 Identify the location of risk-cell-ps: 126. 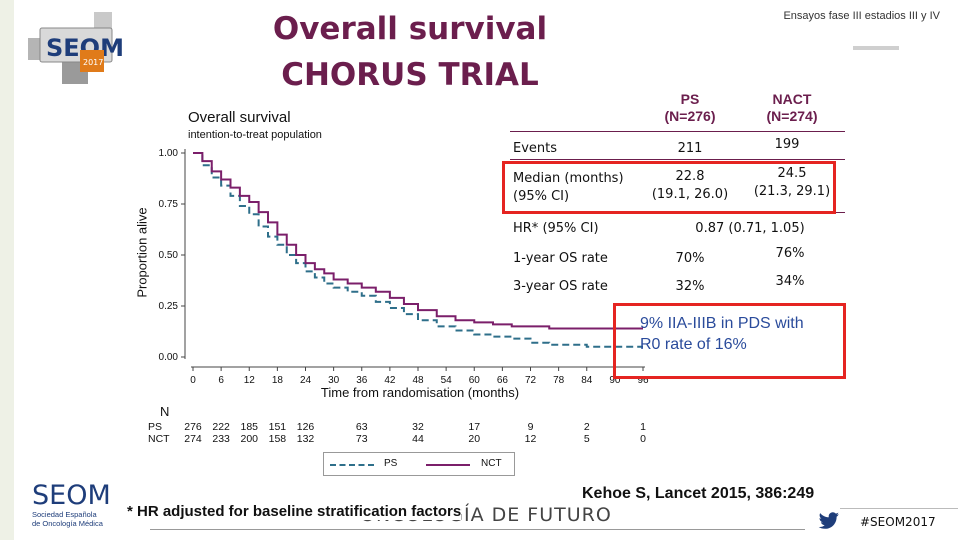
(305, 427).